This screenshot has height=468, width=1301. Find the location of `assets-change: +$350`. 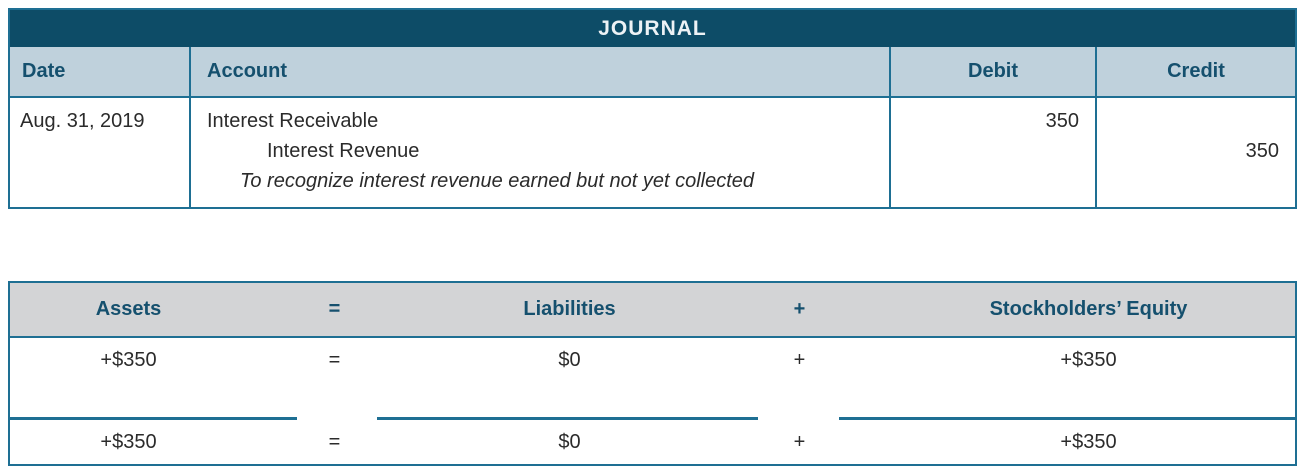

assets-change: +$350 is located at coordinates (128, 360).